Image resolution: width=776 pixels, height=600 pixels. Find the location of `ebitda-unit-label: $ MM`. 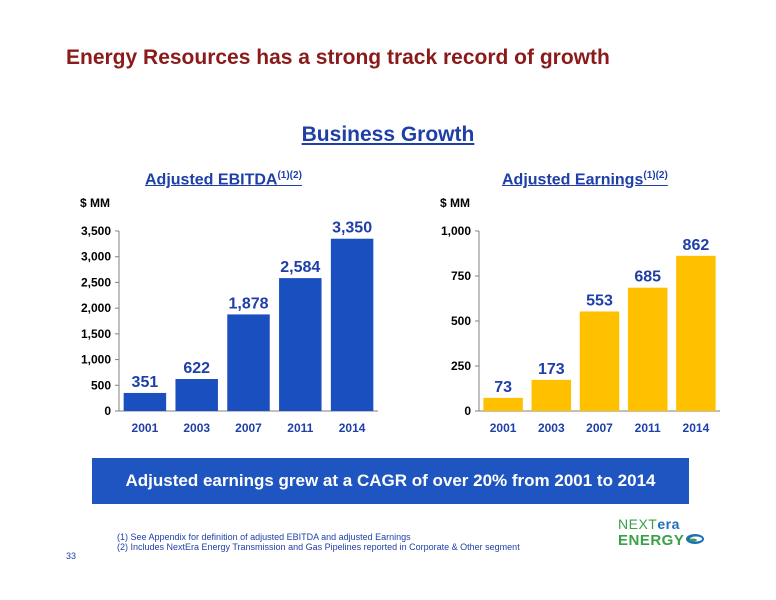

ebitda-unit-label: $ MM is located at coordinates (95, 203).